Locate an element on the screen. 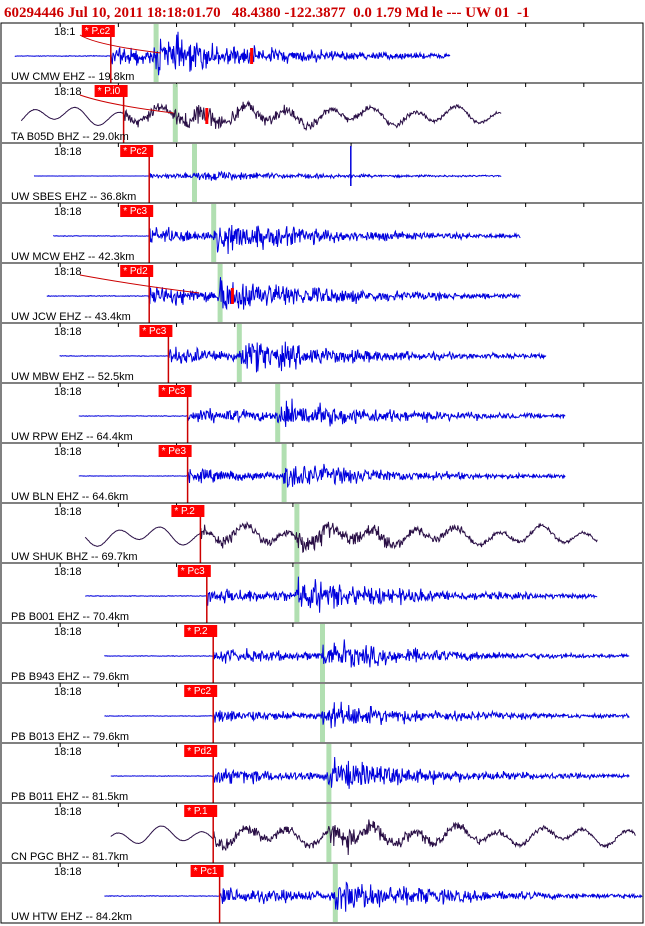  station-label: UW RPW EHZ -- 64.4km is located at coordinates (72, 437).